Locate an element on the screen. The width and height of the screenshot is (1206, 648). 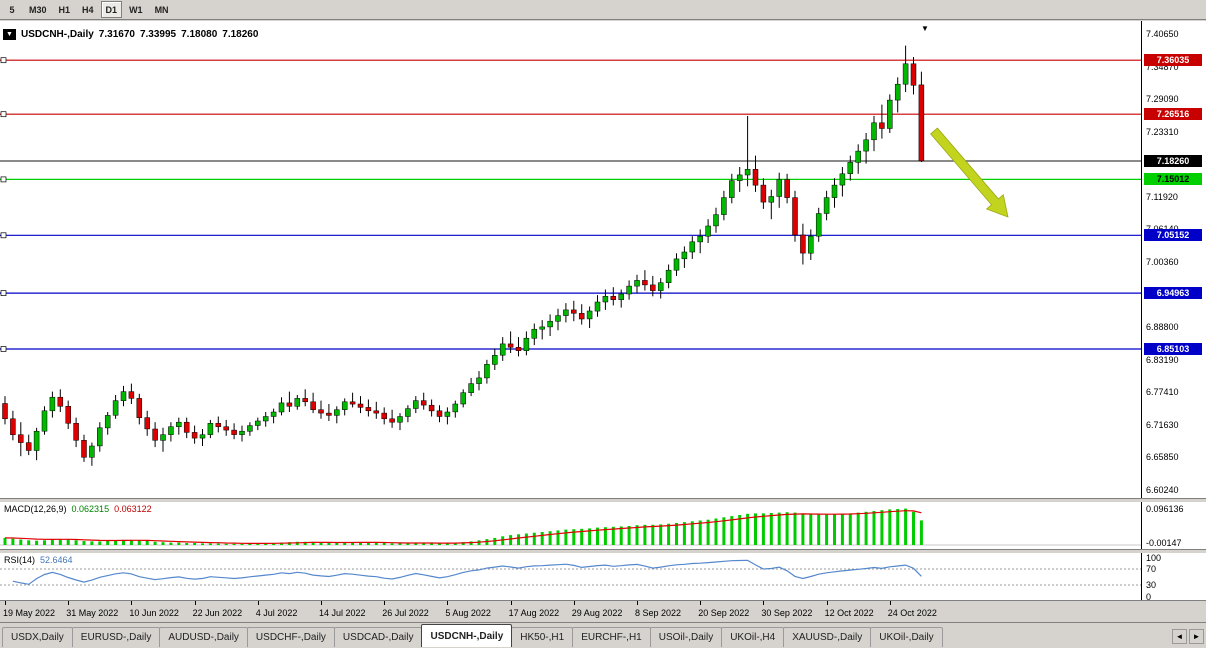
chart-tab-usdchf-daily: USDCHF-,Daily is located at coordinates (290, 637).